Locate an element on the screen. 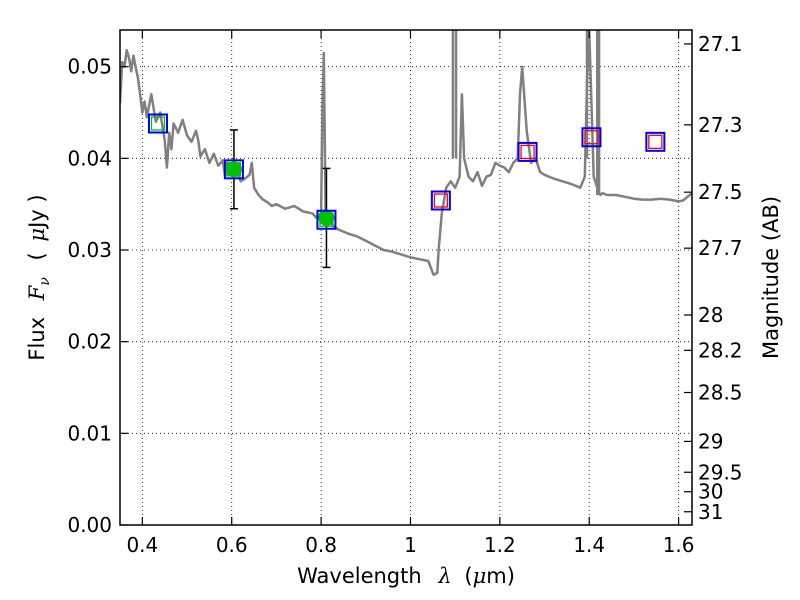 This screenshot has height=600, width=800. x-tick-label: 0.8 is located at coordinates (321, 545).